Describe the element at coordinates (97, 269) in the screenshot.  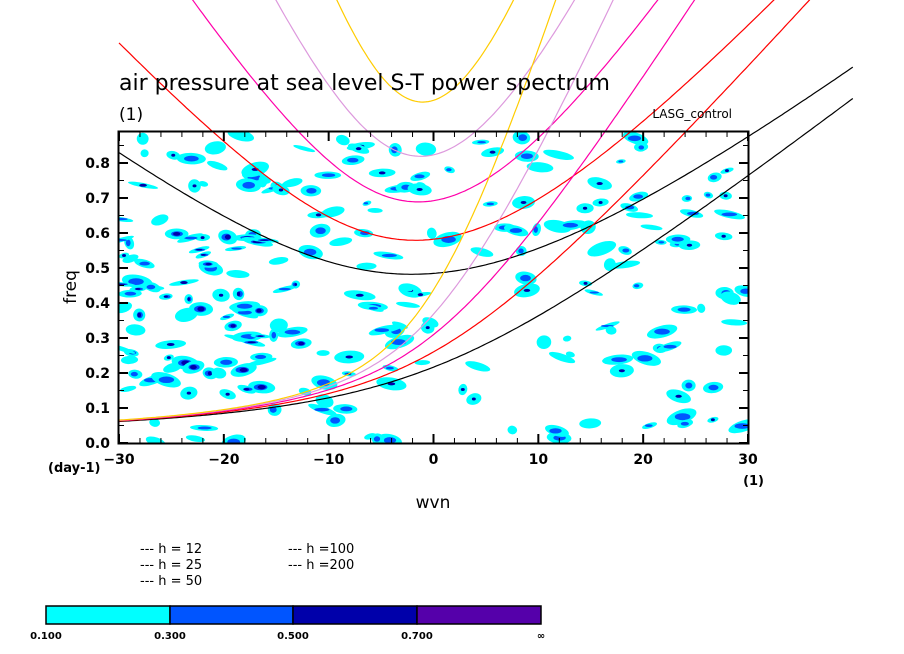
I see `y-tick-label: 0.5` at that location.